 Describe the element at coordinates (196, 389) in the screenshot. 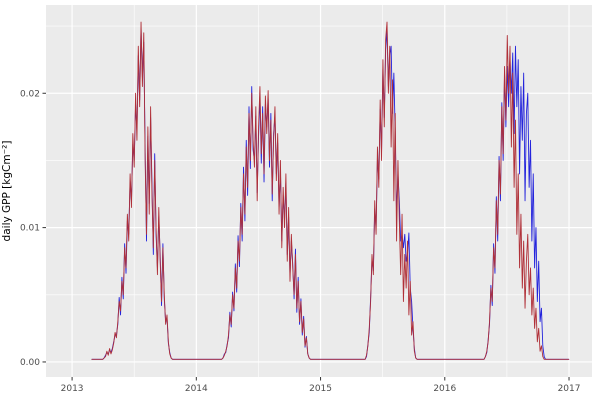

I see `x-tick-label: 2014` at that location.